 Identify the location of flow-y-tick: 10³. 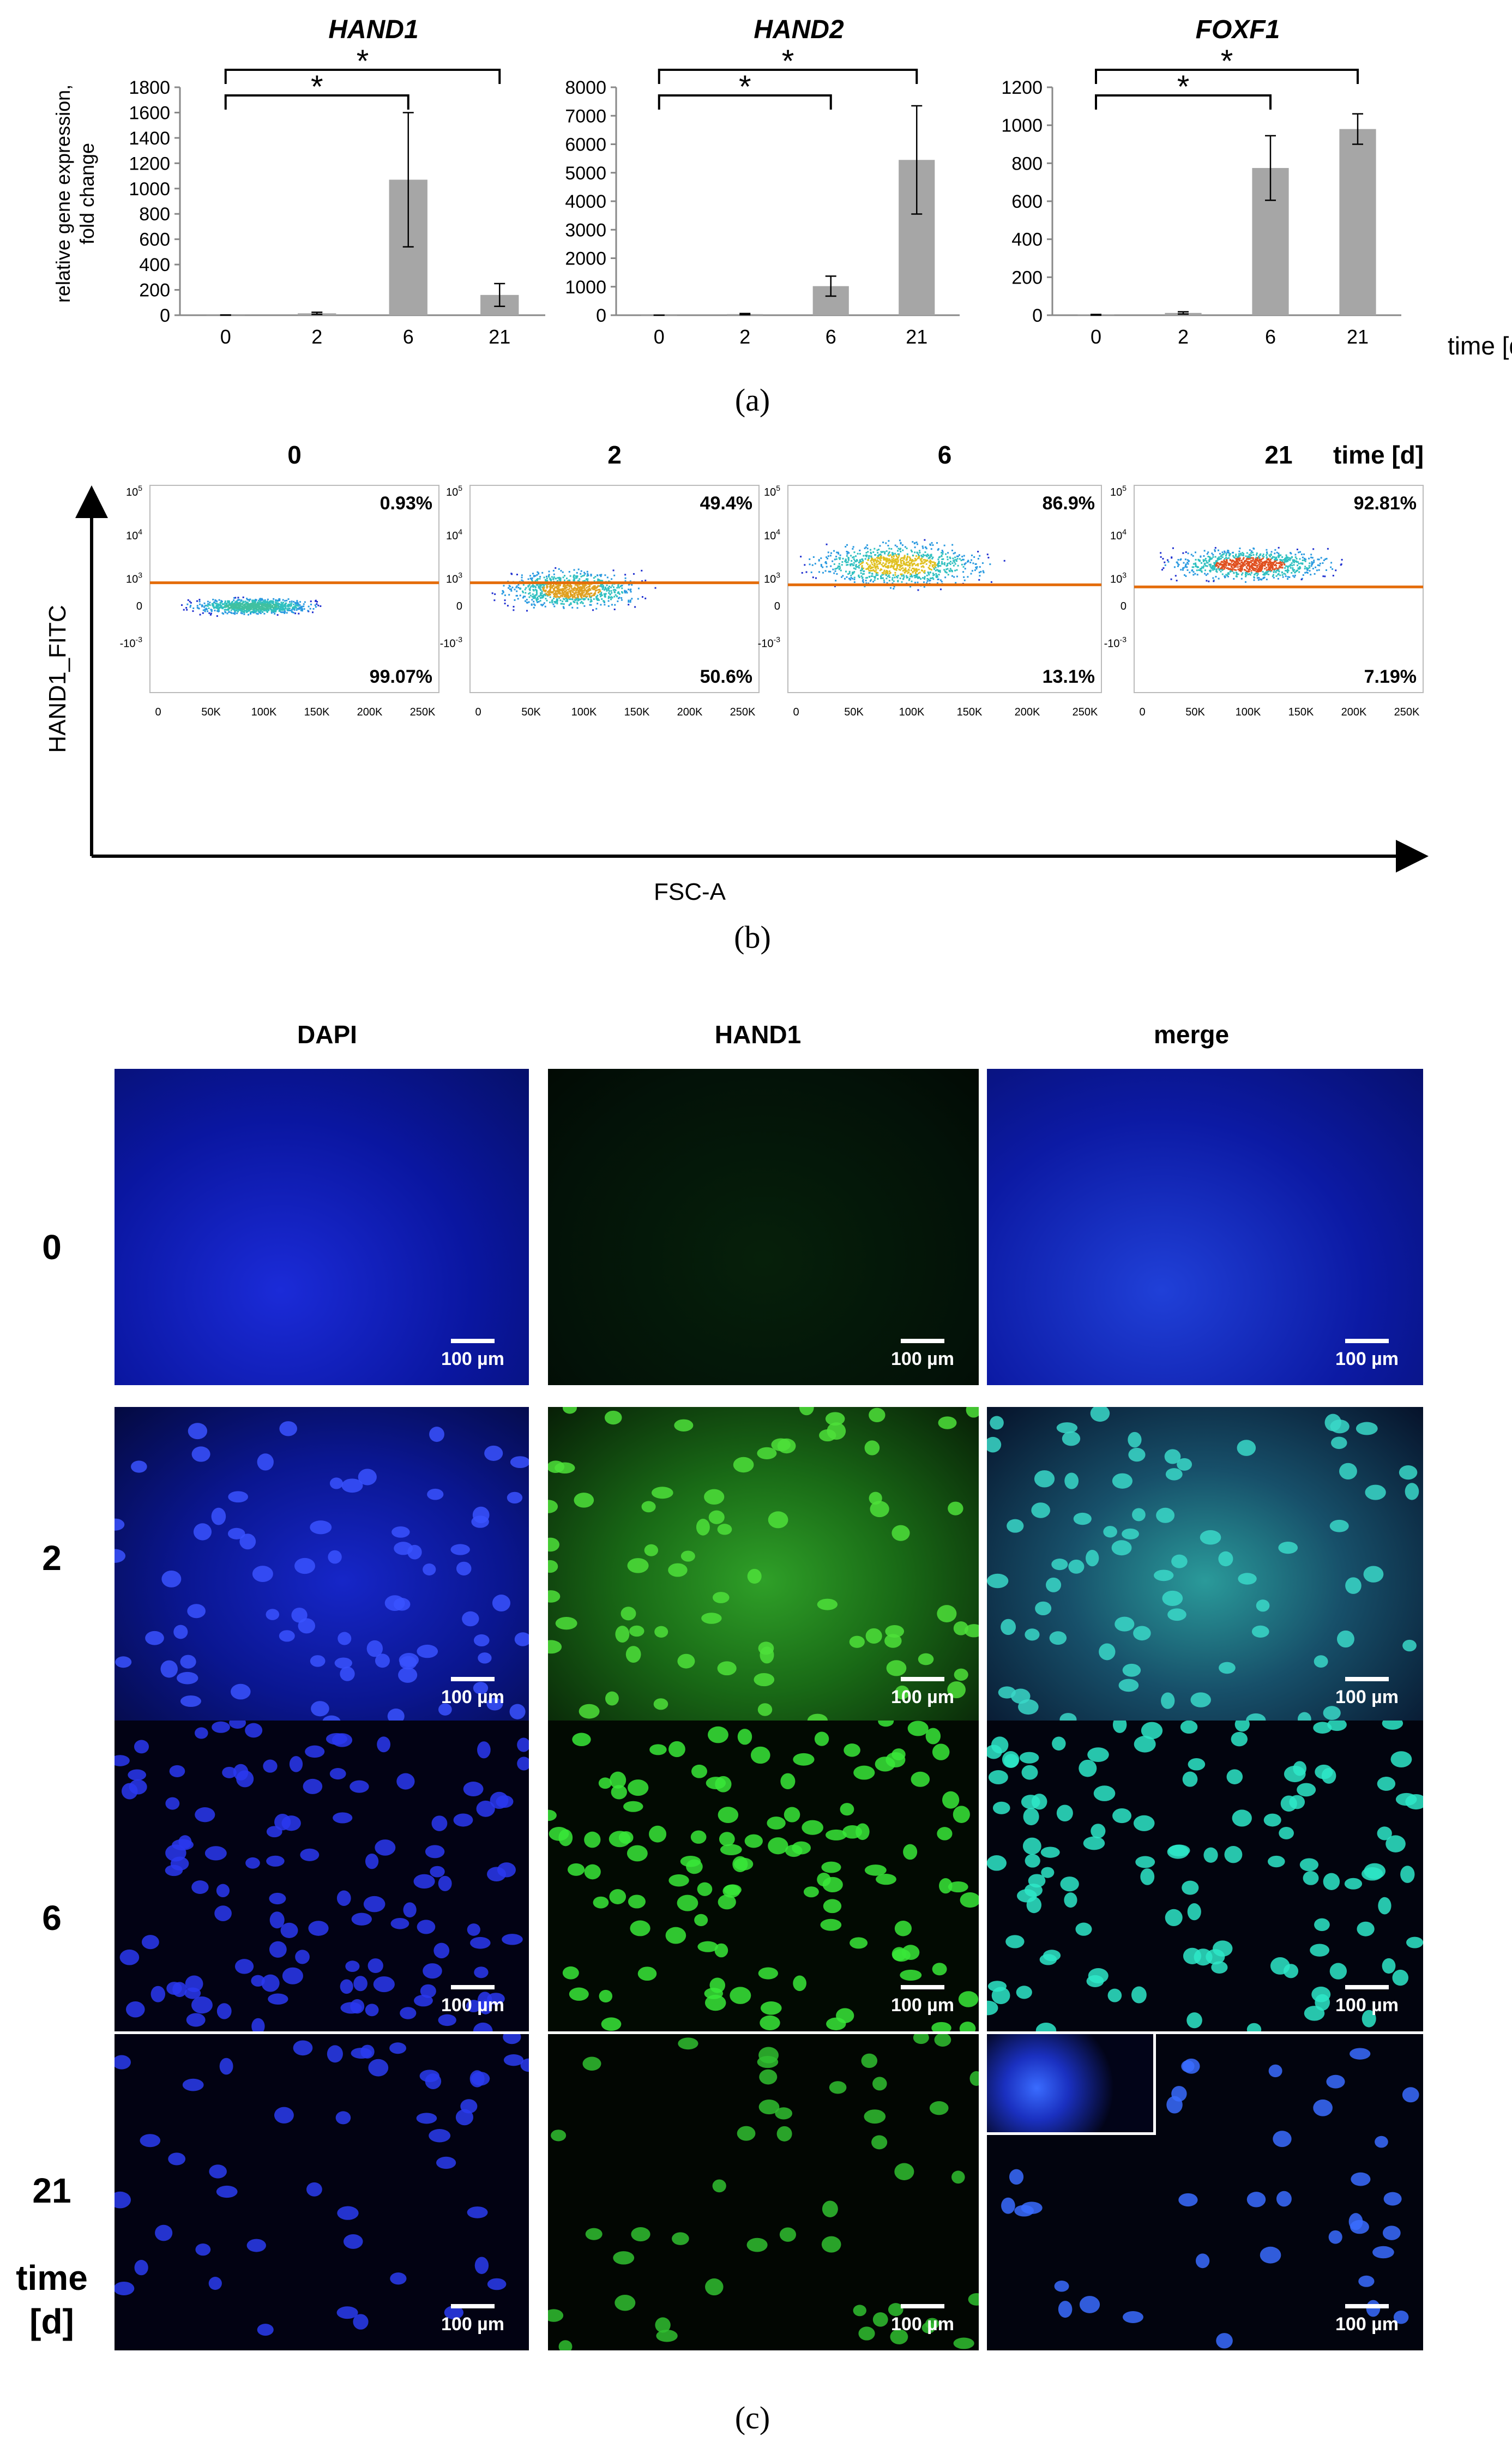
(454, 578).